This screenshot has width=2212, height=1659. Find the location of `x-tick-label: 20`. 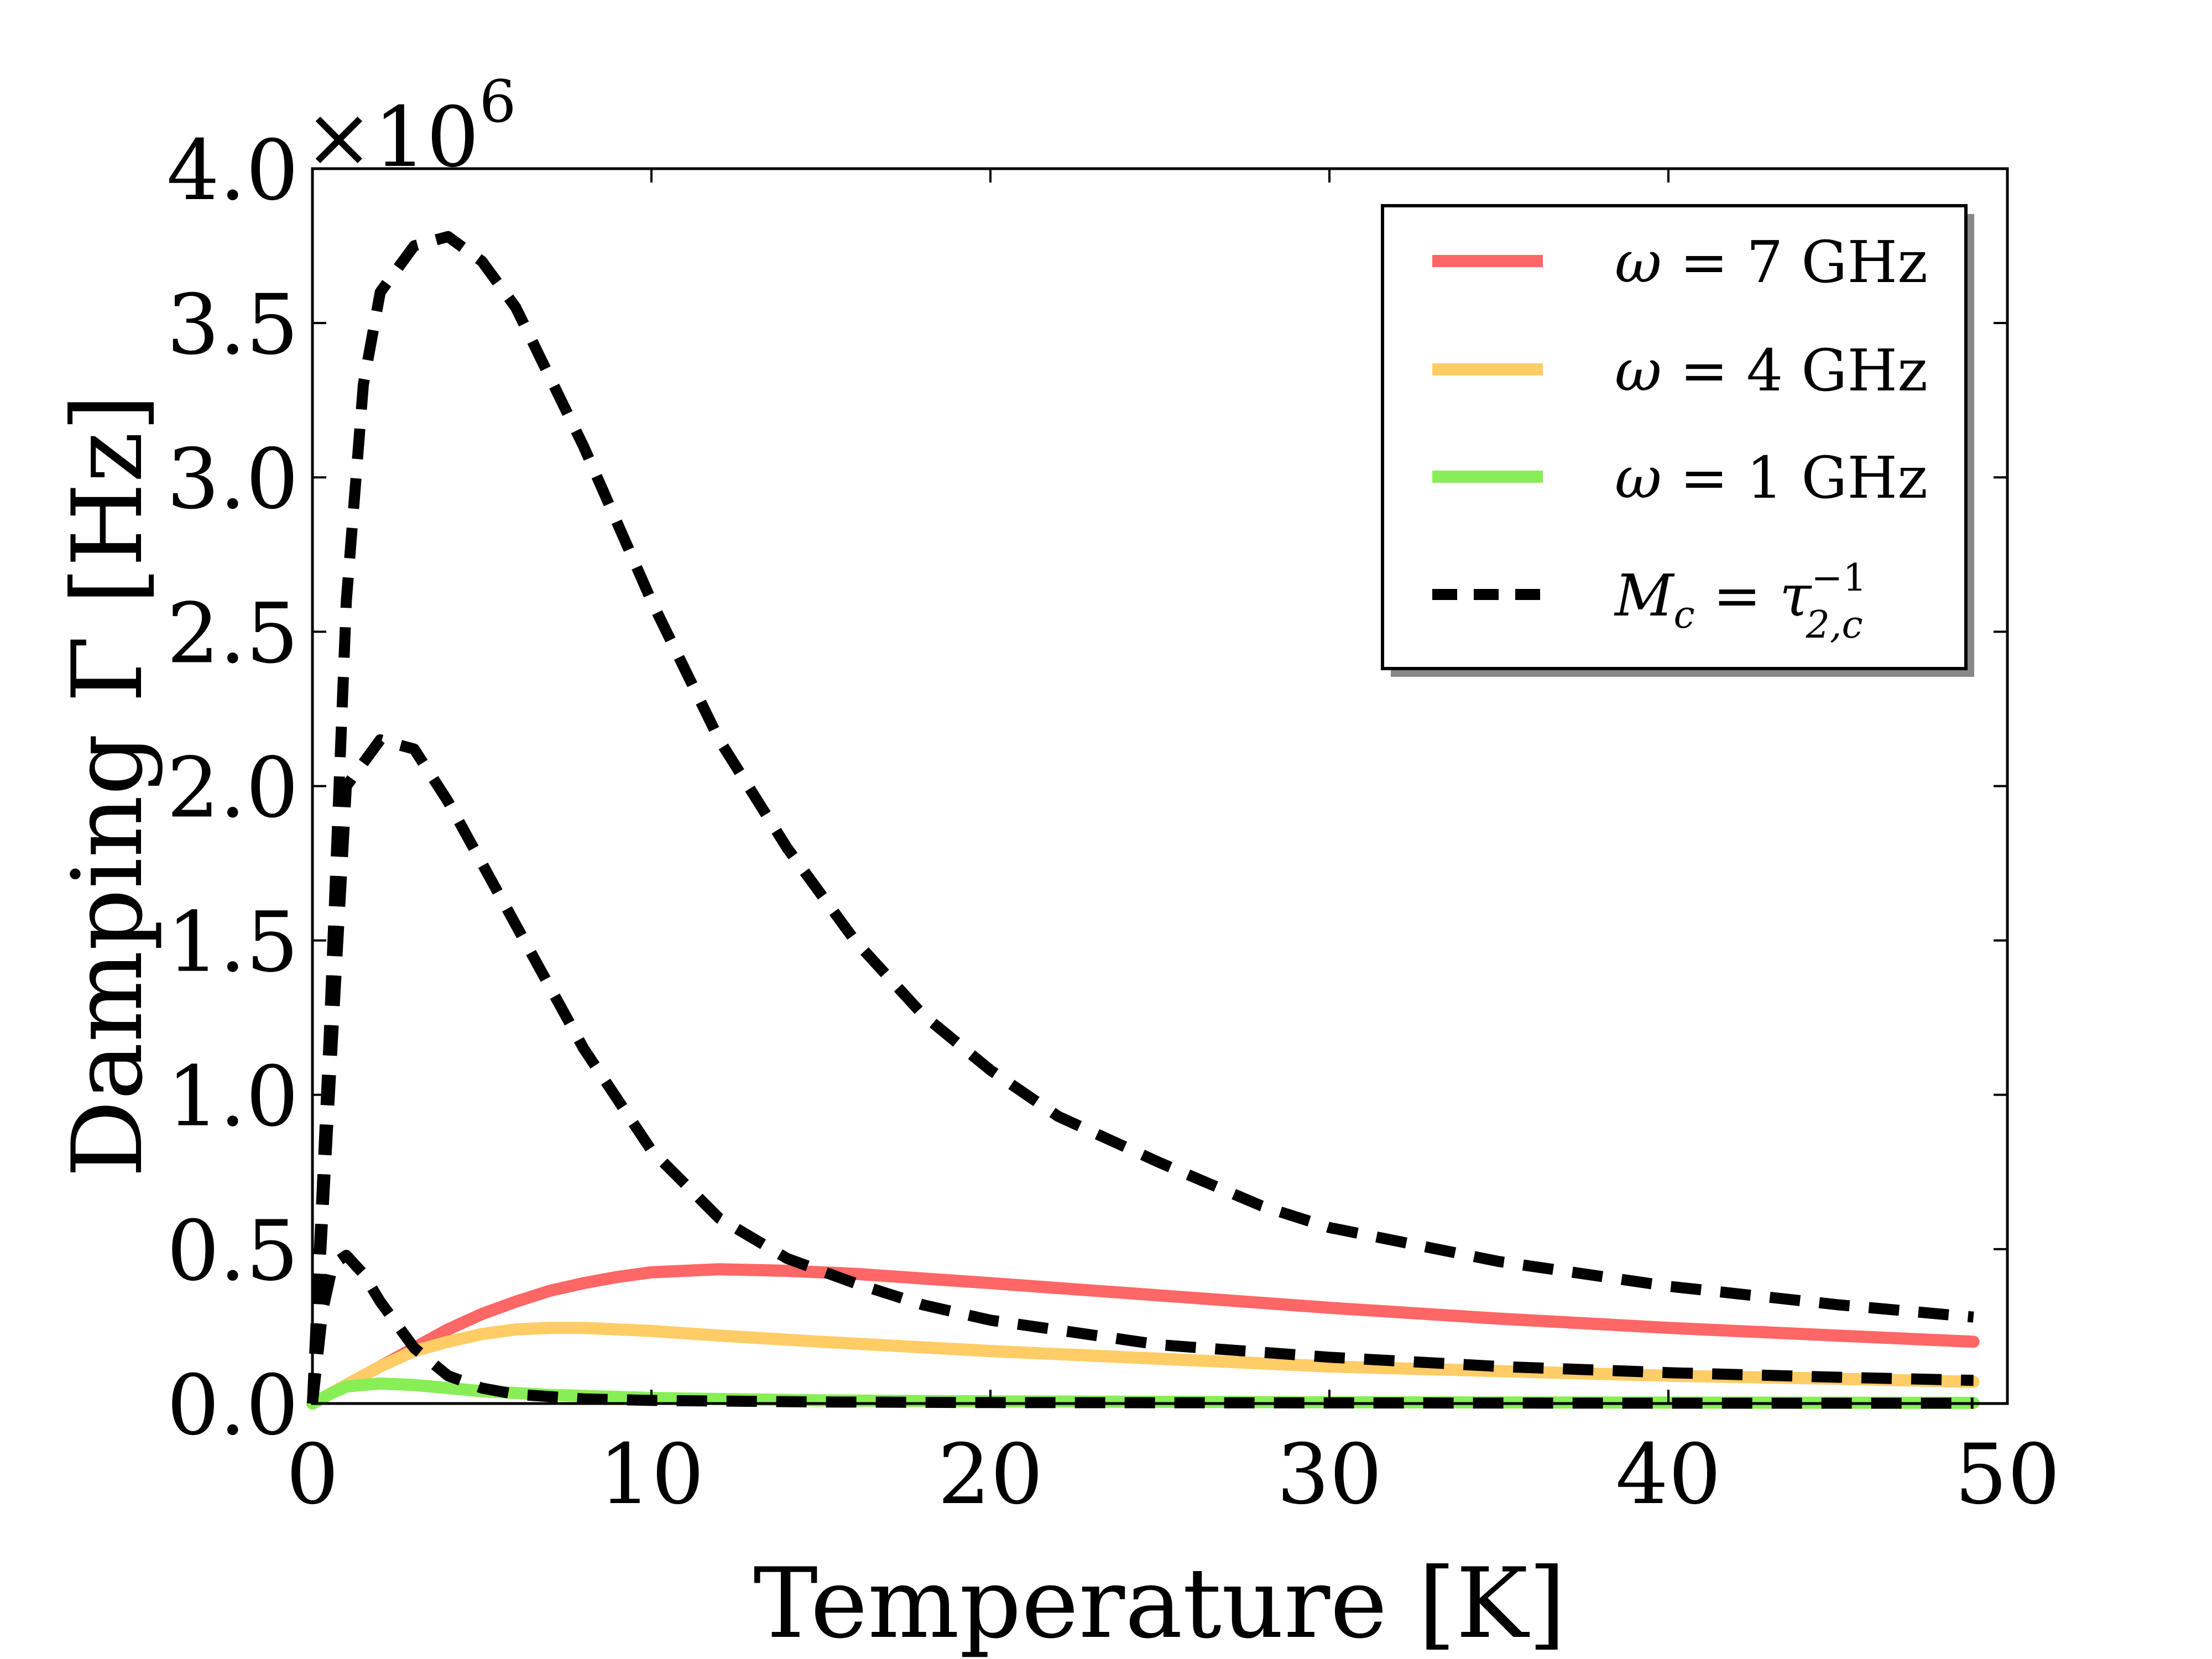

x-tick-label: 20 is located at coordinates (991, 1475).